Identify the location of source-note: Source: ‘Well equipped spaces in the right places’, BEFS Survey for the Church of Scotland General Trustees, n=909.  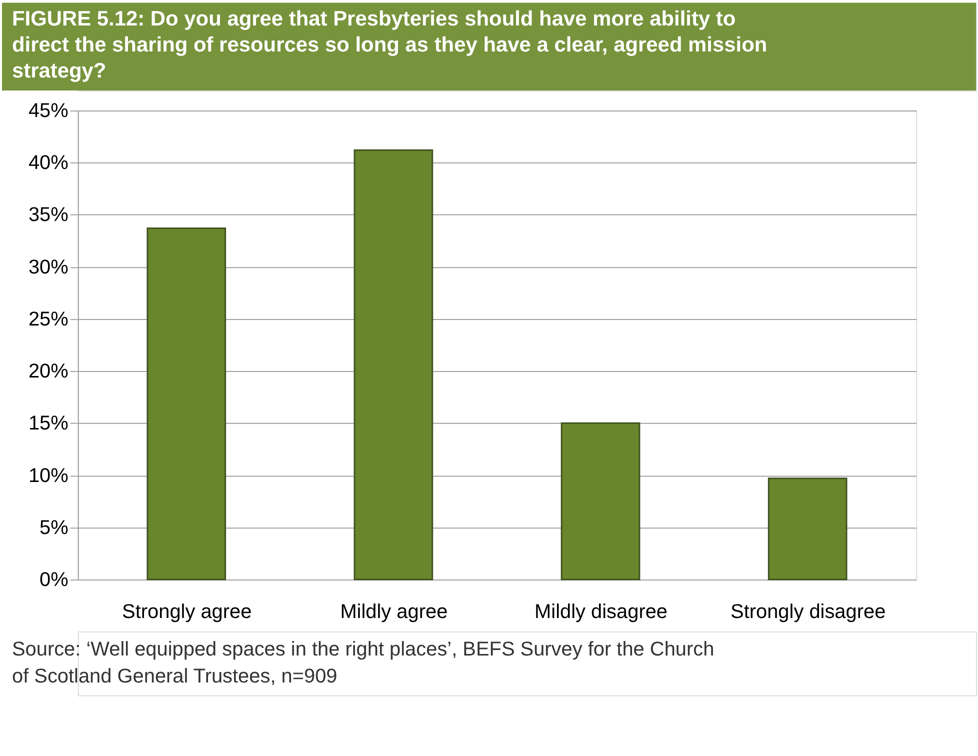
(363, 663).